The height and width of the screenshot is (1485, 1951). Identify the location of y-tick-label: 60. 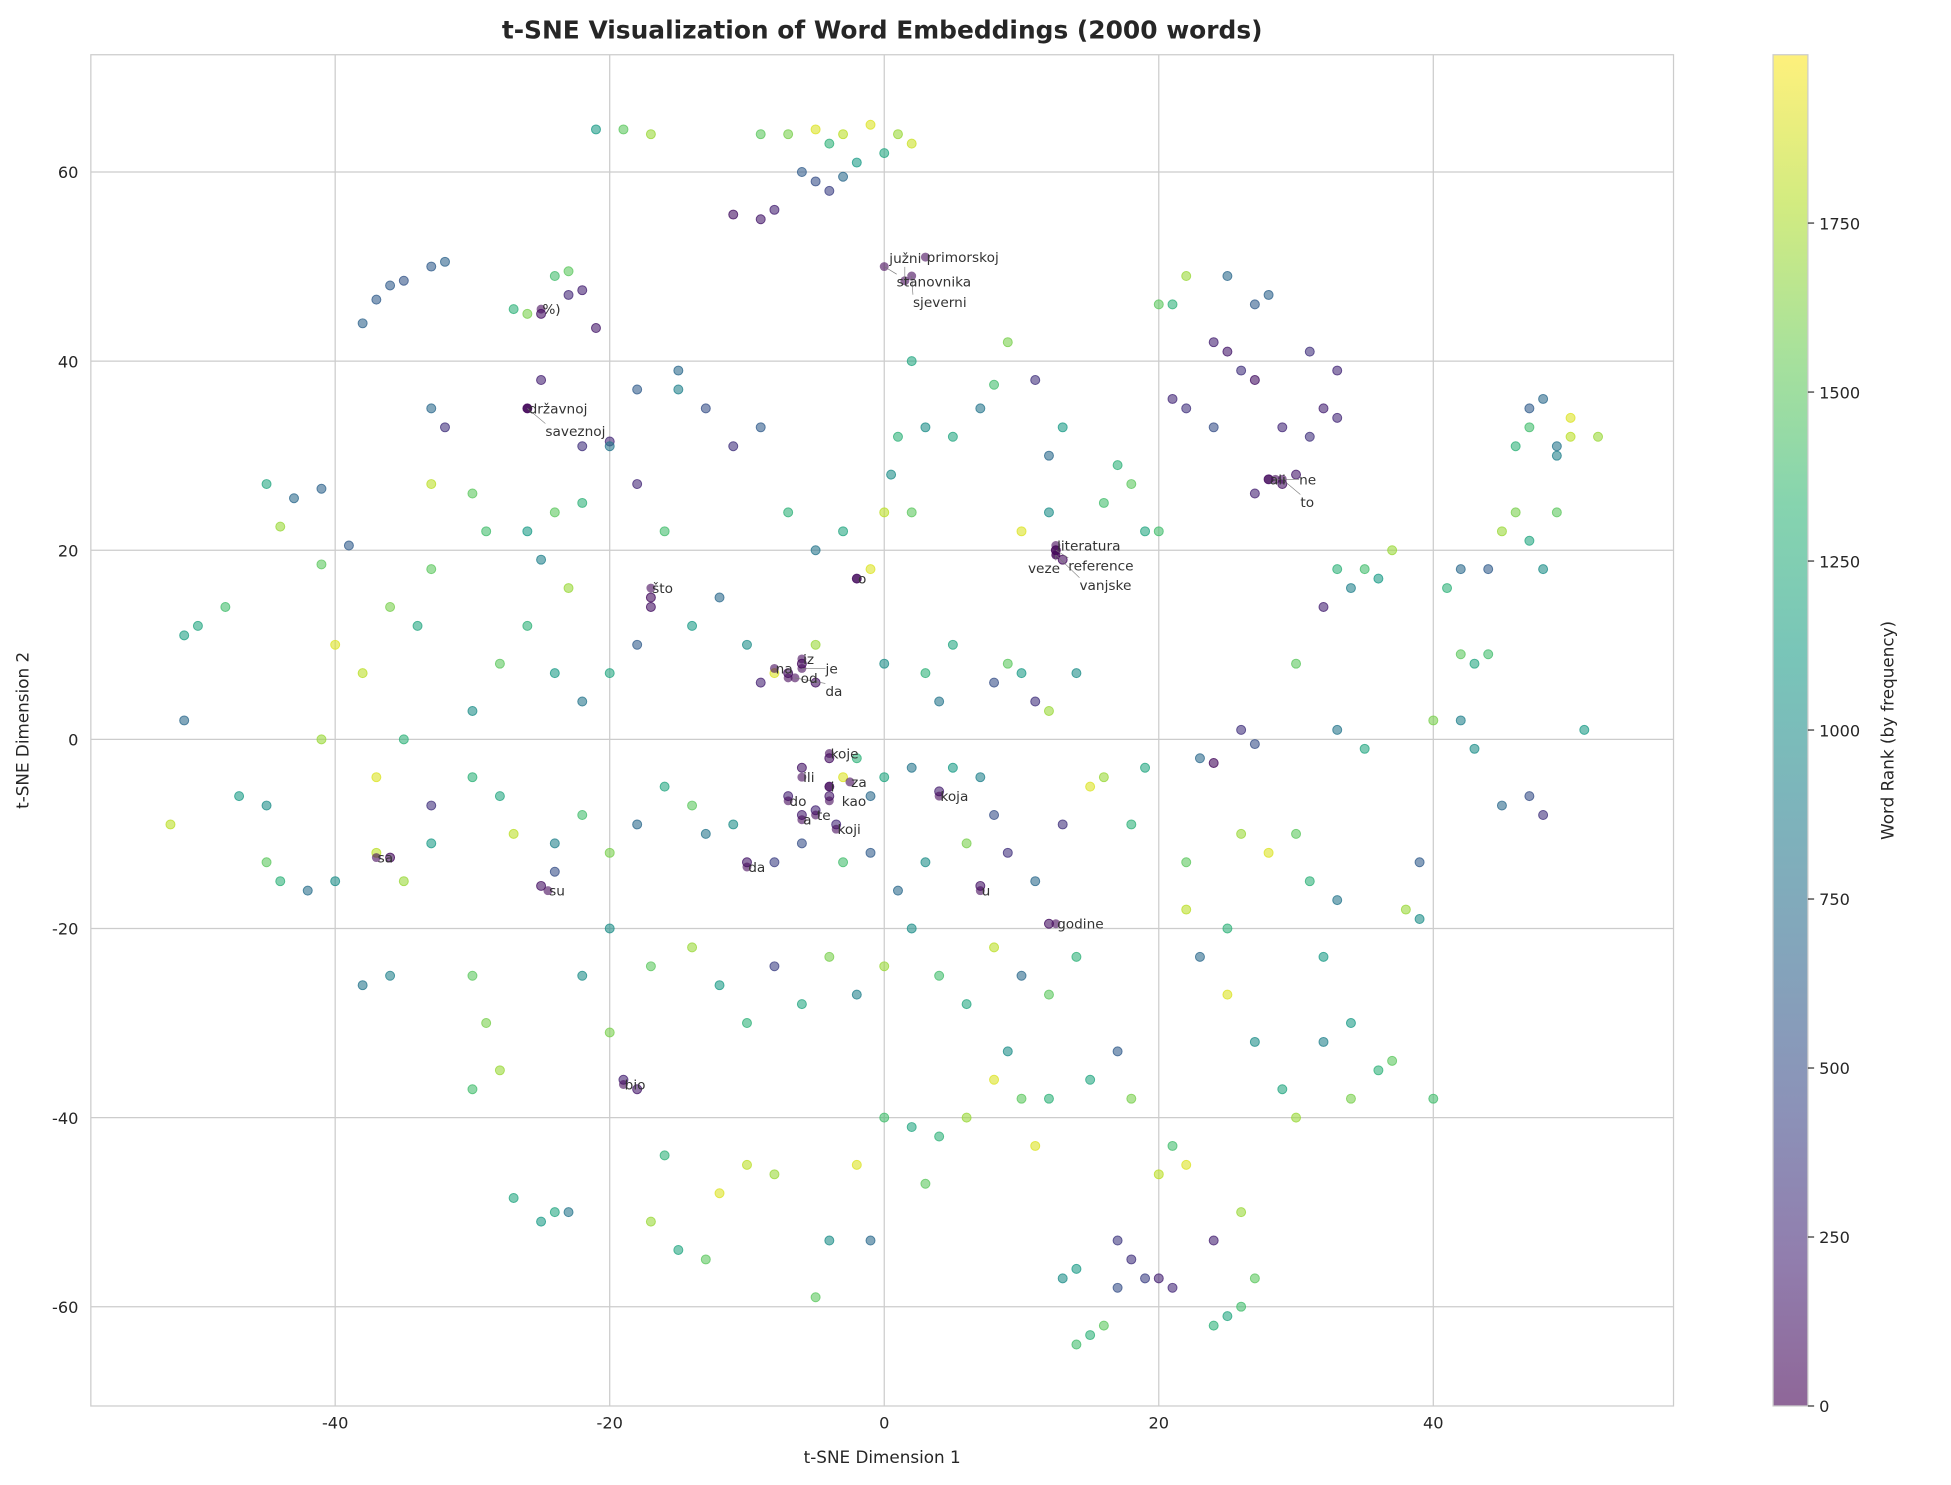
(68, 172).